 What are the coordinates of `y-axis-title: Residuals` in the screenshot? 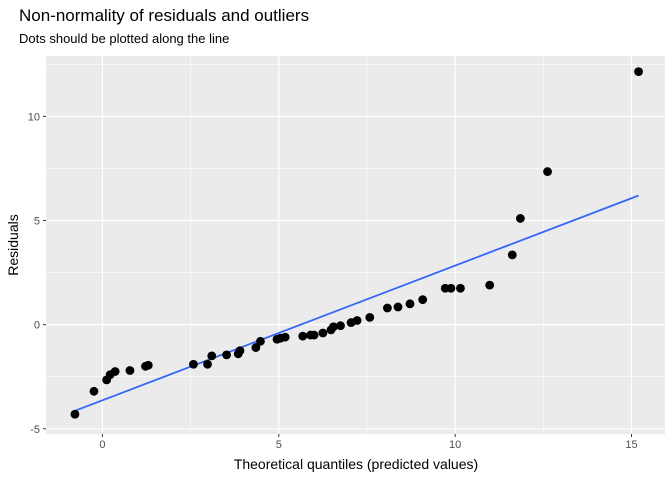 It's located at (13, 244).